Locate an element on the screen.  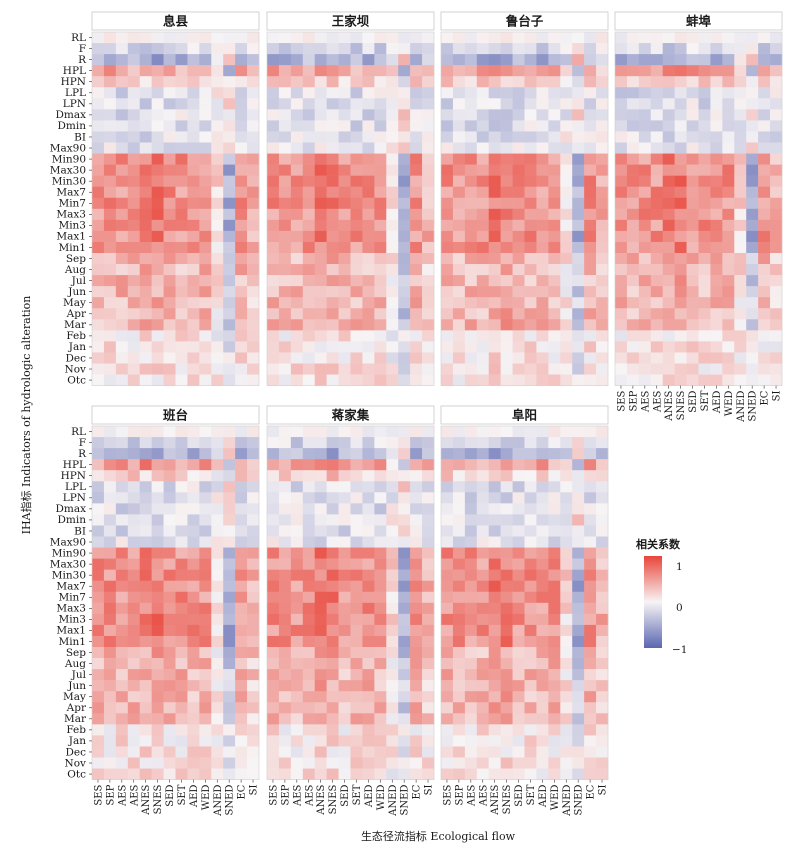
x-tick-label: SED is located at coordinates (693, 402).